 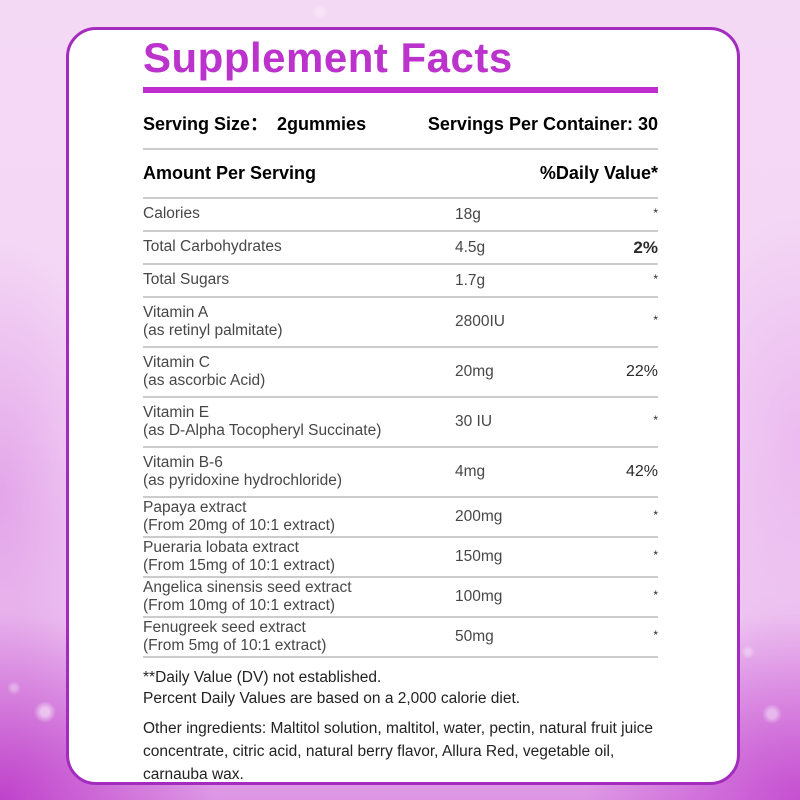 What do you see at coordinates (479, 557) in the screenshot?
I see `row-amount: 150mg` at bounding box center [479, 557].